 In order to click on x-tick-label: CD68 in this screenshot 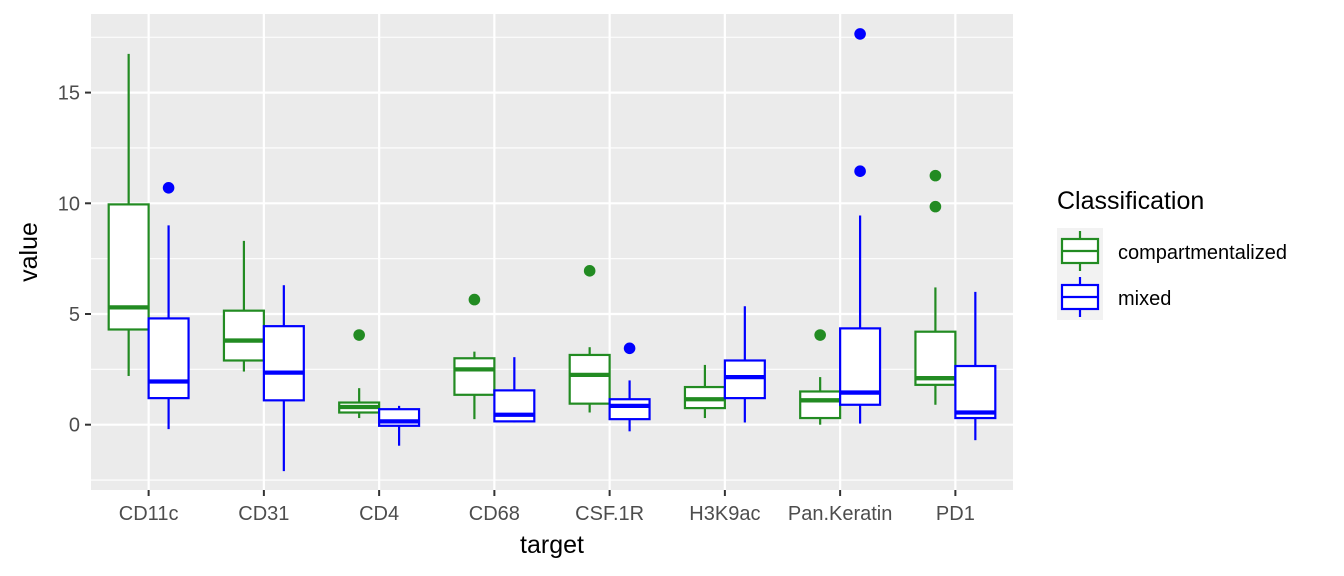, I will do `click(494, 514)`.